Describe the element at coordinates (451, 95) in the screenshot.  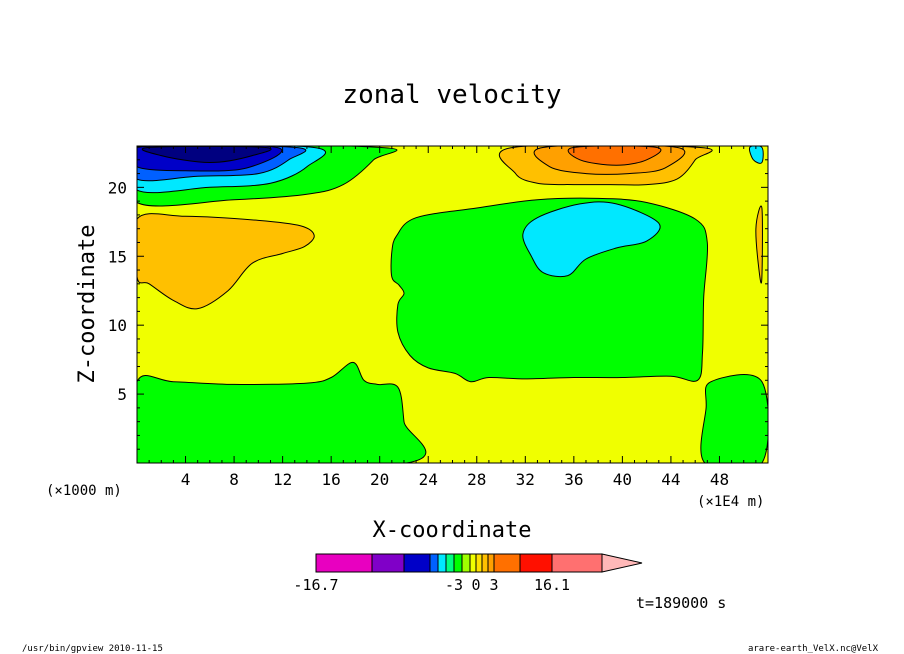
I see `chart-title: zonal velocity` at that location.